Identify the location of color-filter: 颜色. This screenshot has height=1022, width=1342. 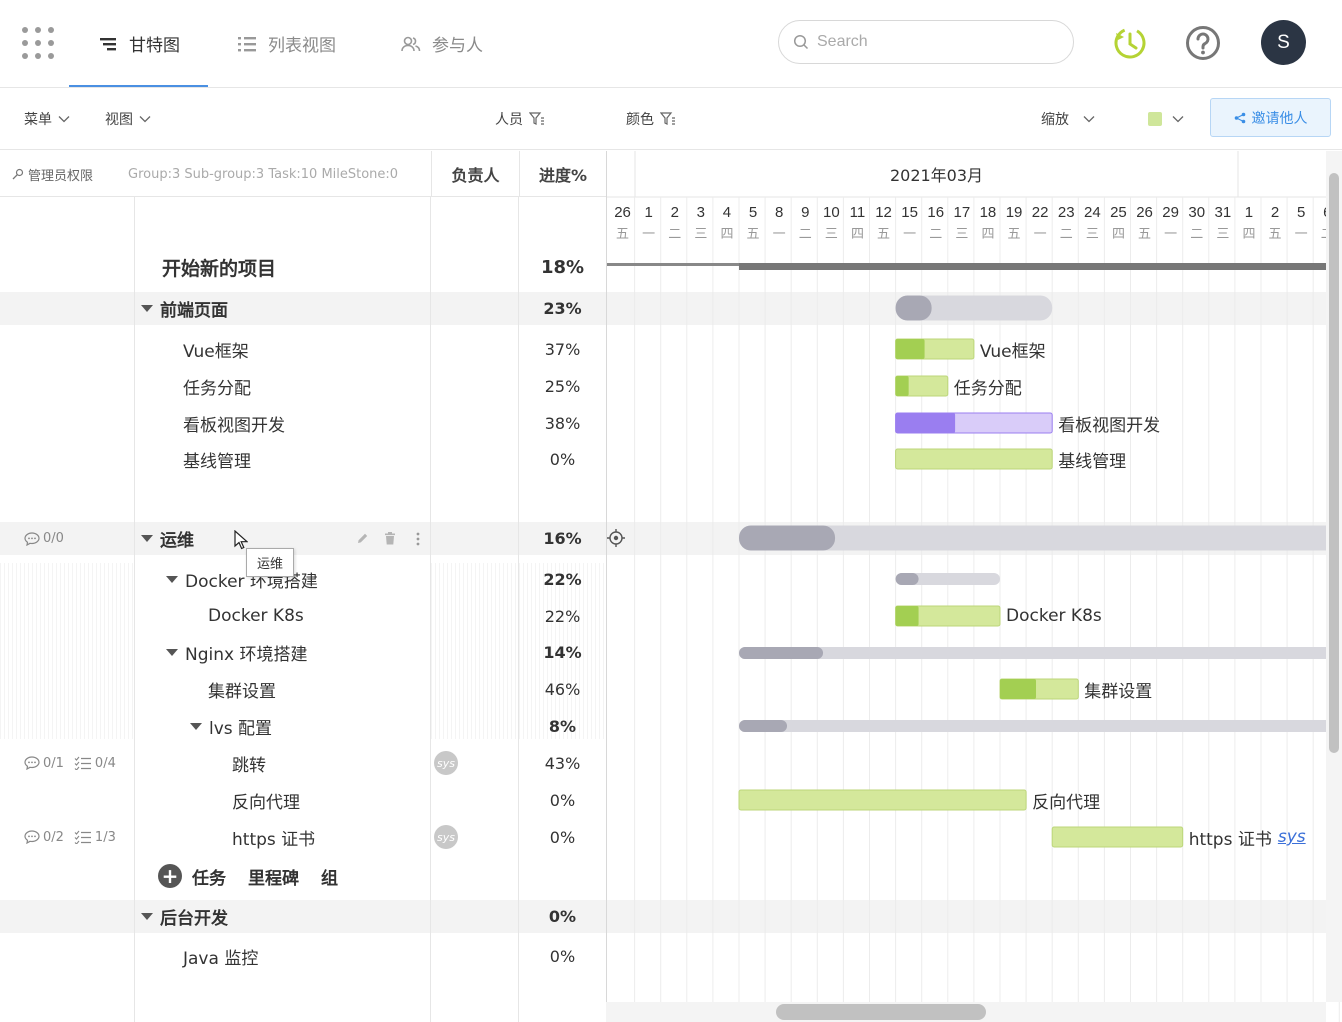
(651, 119).